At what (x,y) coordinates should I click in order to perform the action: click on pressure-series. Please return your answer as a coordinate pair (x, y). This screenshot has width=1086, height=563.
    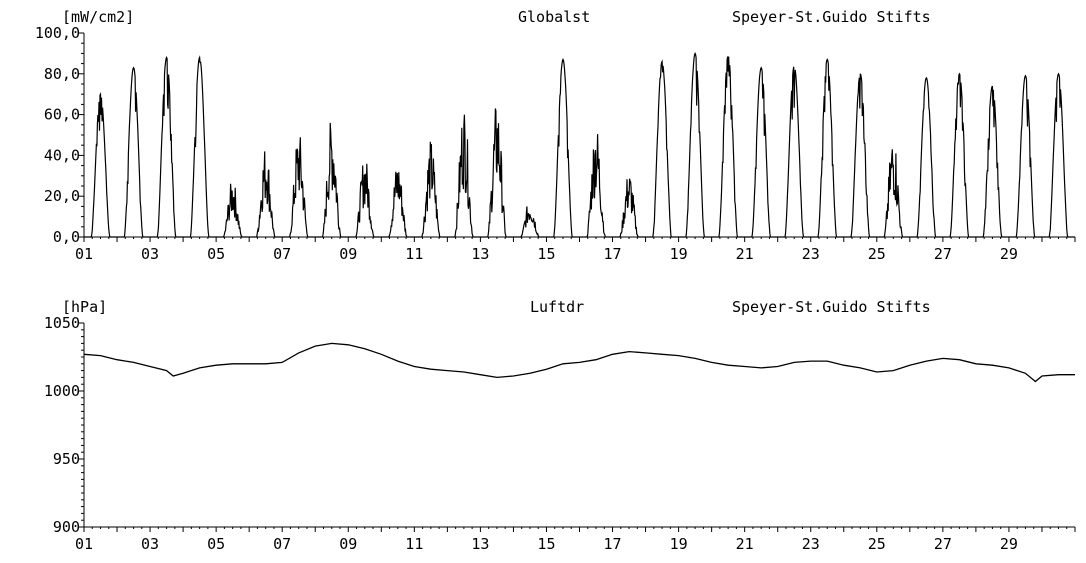
    Looking at the image, I should click on (579, 362).